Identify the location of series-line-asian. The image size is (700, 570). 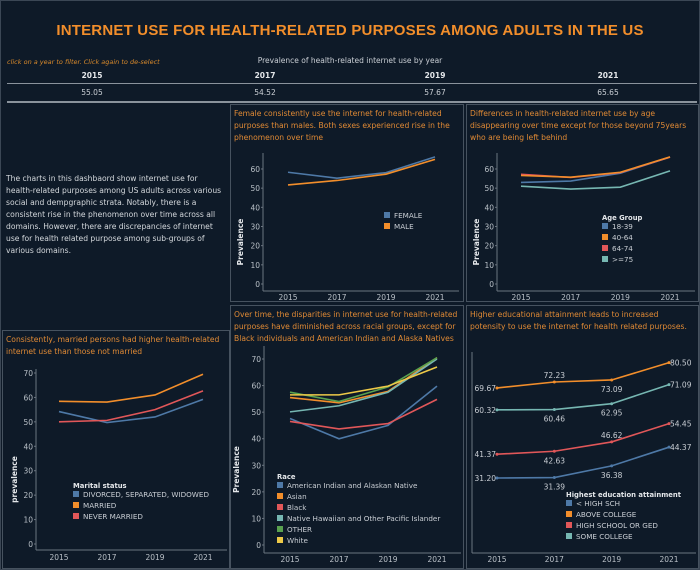
(363, 380).